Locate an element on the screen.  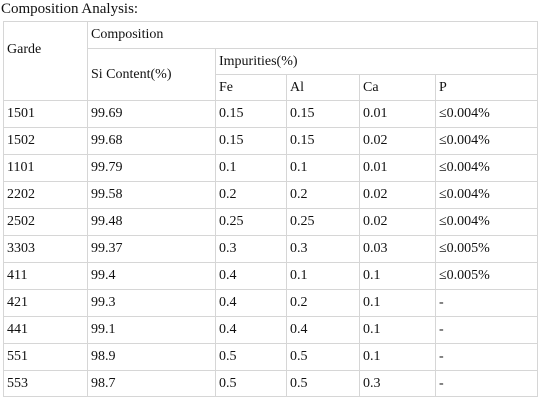
cell-ca: 0.3 is located at coordinates (397, 383).